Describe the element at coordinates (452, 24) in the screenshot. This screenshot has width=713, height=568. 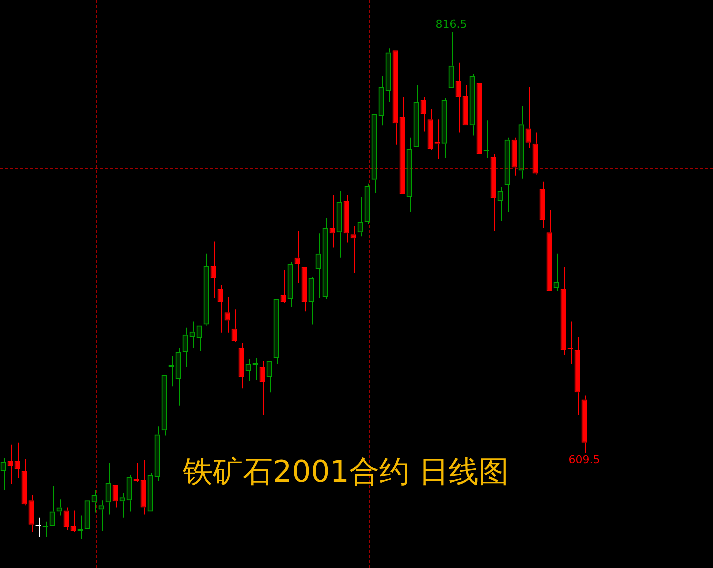
I see `annotation: 816.5` at that location.